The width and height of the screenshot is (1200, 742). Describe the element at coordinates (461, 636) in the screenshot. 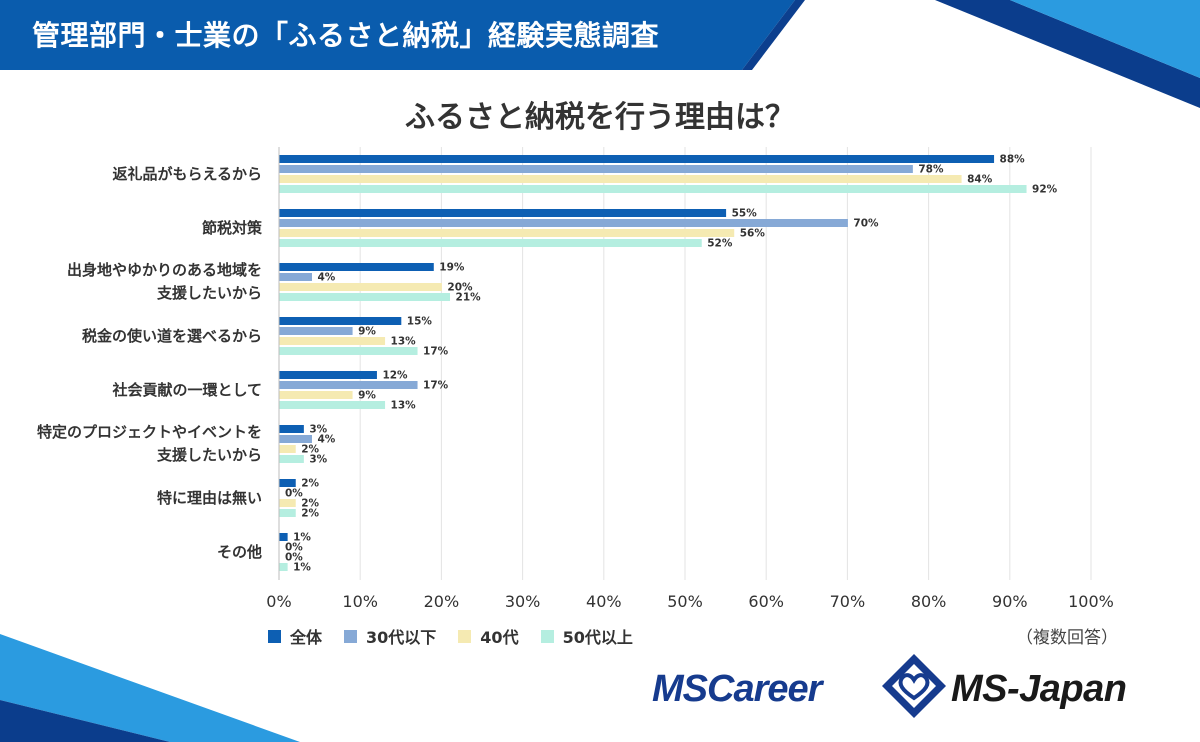

I see `chart-legend: 全体 30代以下 40代 50代以上` at that location.